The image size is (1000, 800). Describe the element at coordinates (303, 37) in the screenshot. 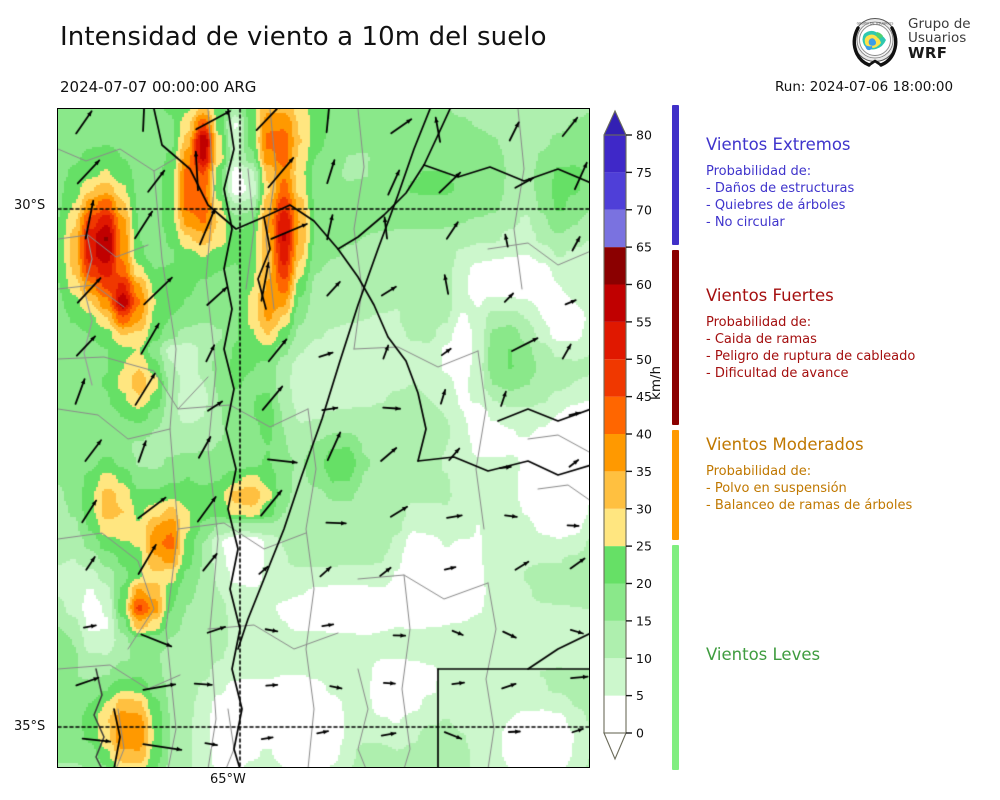

I see `page-title: Intensidad de viento a 10m del suelo` at that location.